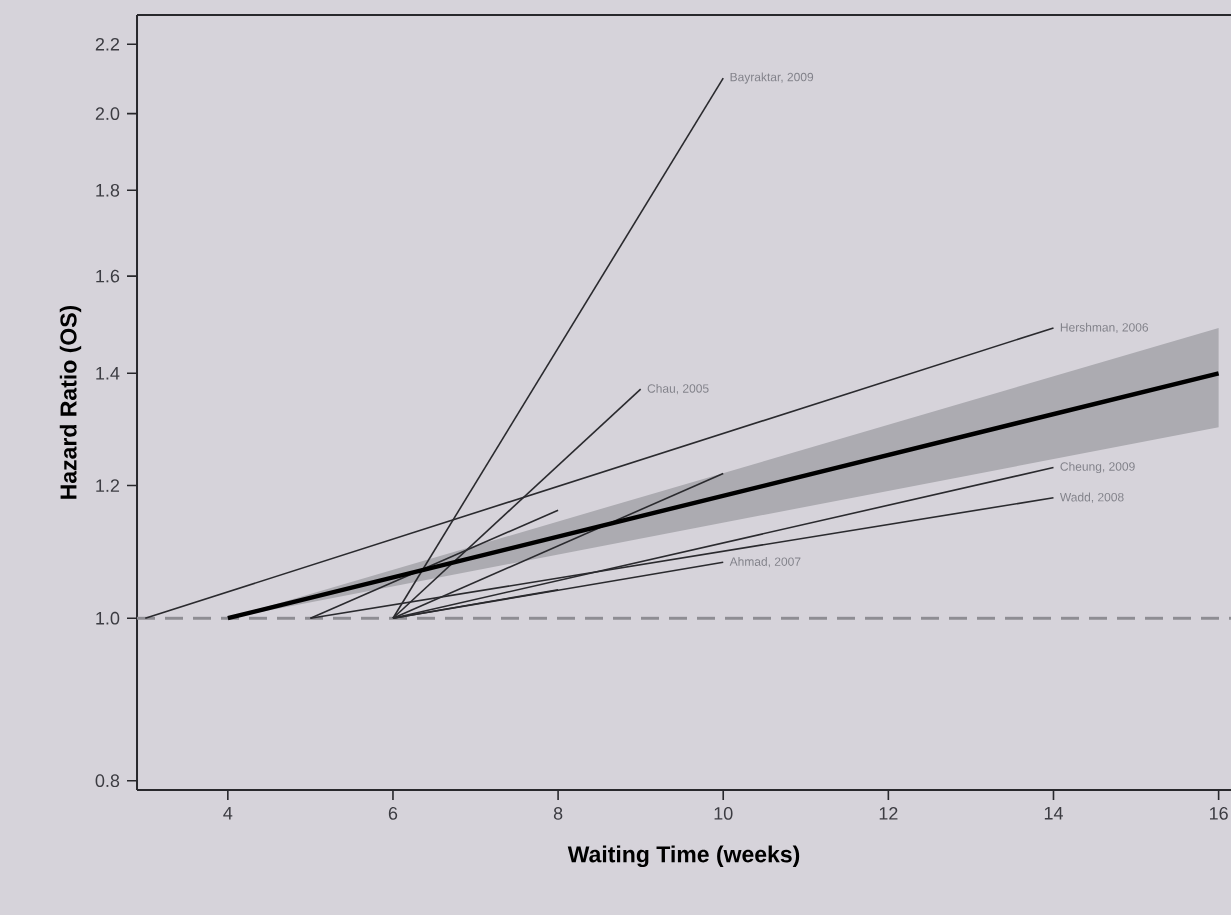  Describe the element at coordinates (723, 813) in the screenshot. I see `x-tick-label: 10` at that location.